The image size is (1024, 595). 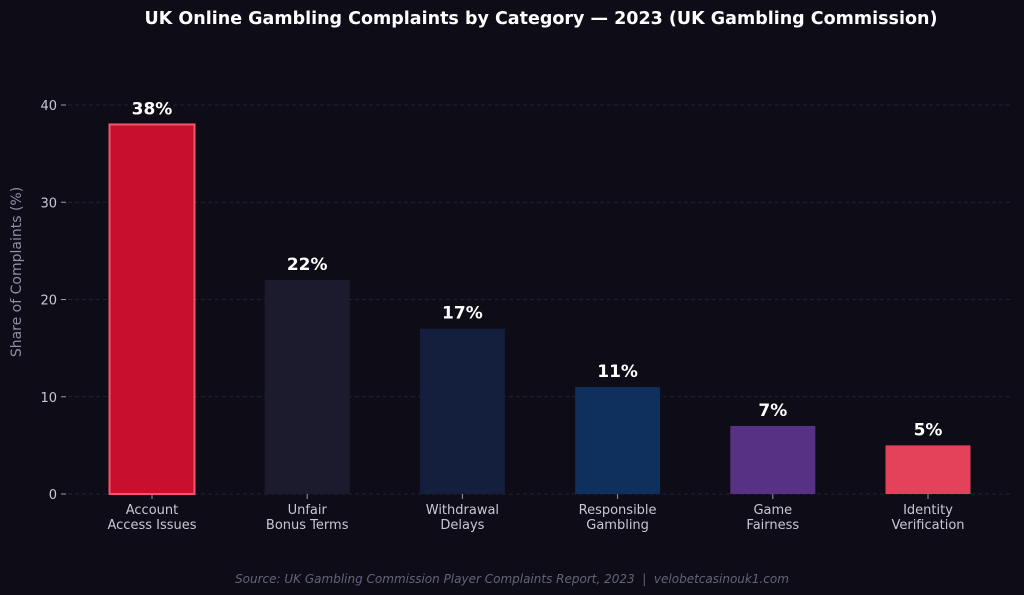 What do you see at coordinates (462, 510) in the screenshot?
I see `x-tick-label: Withdrawal` at bounding box center [462, 510].